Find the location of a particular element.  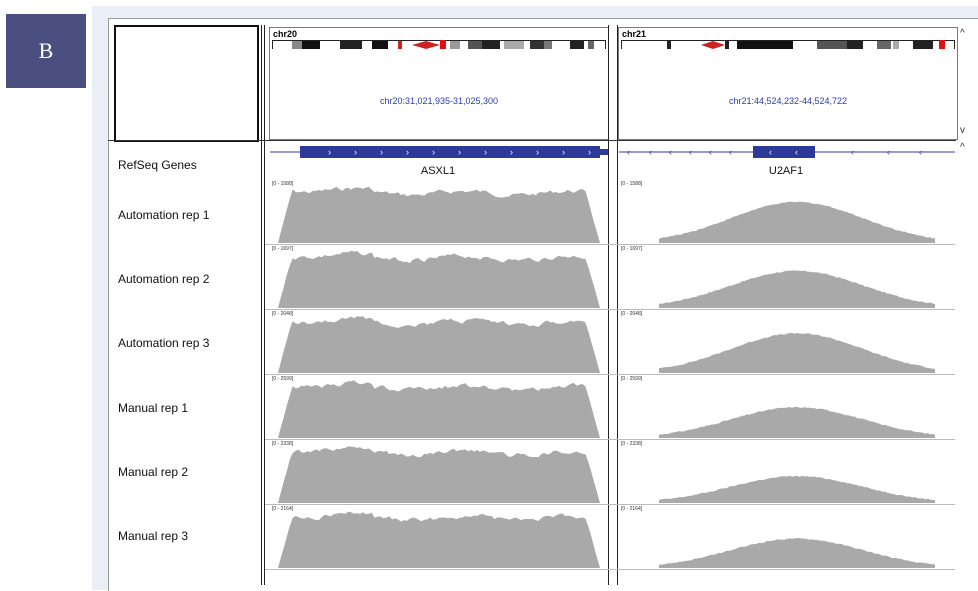

gene-label-asxl1: ASXL1 is located at coordinates (438, 171).